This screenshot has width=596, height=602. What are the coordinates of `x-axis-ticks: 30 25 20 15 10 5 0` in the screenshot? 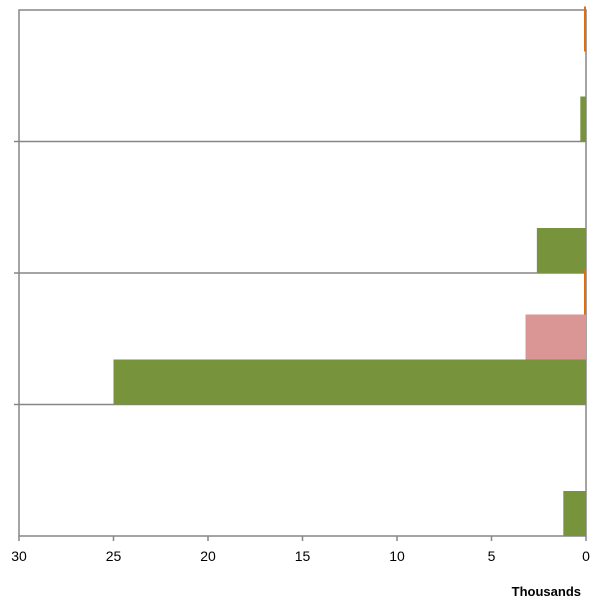 It's located at (300, 550).